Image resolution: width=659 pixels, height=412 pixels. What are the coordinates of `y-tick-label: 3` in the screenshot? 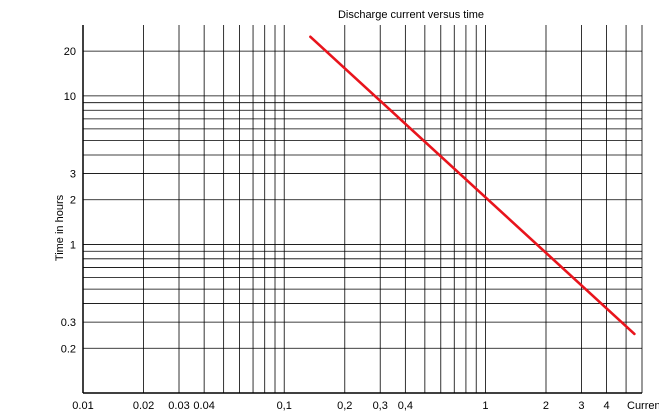 It's located at (73, 175).